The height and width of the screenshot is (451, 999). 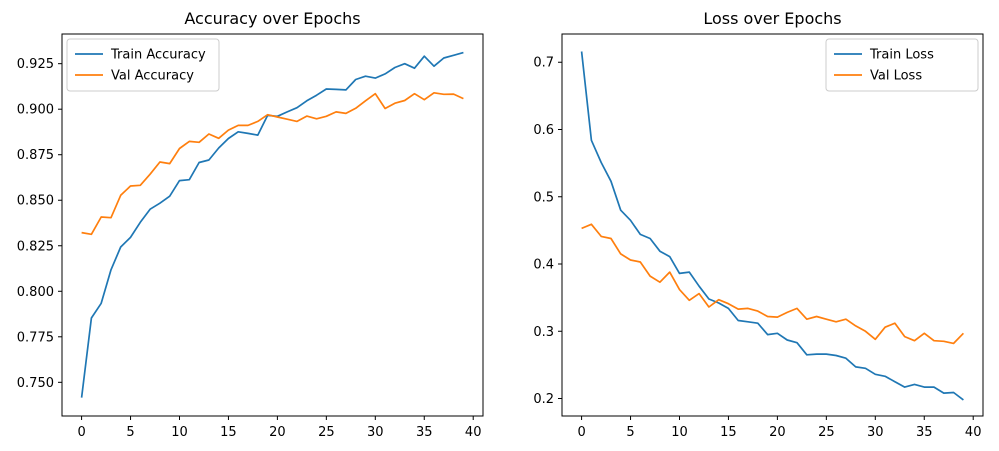 What do you see at coordinates (35, 110) in the screenshot?
I see `y-tick-label: 0.900` at bounding box center [35, 110].